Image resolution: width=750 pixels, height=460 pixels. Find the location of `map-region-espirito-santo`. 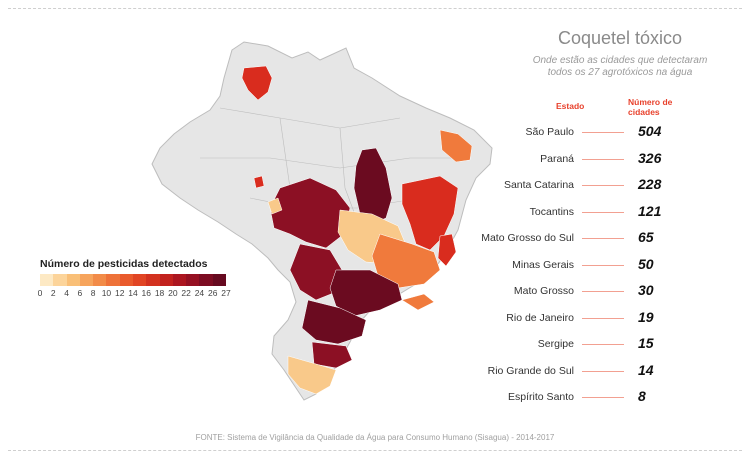

map-region-espirito-santo is located at coordinates (447, 250).